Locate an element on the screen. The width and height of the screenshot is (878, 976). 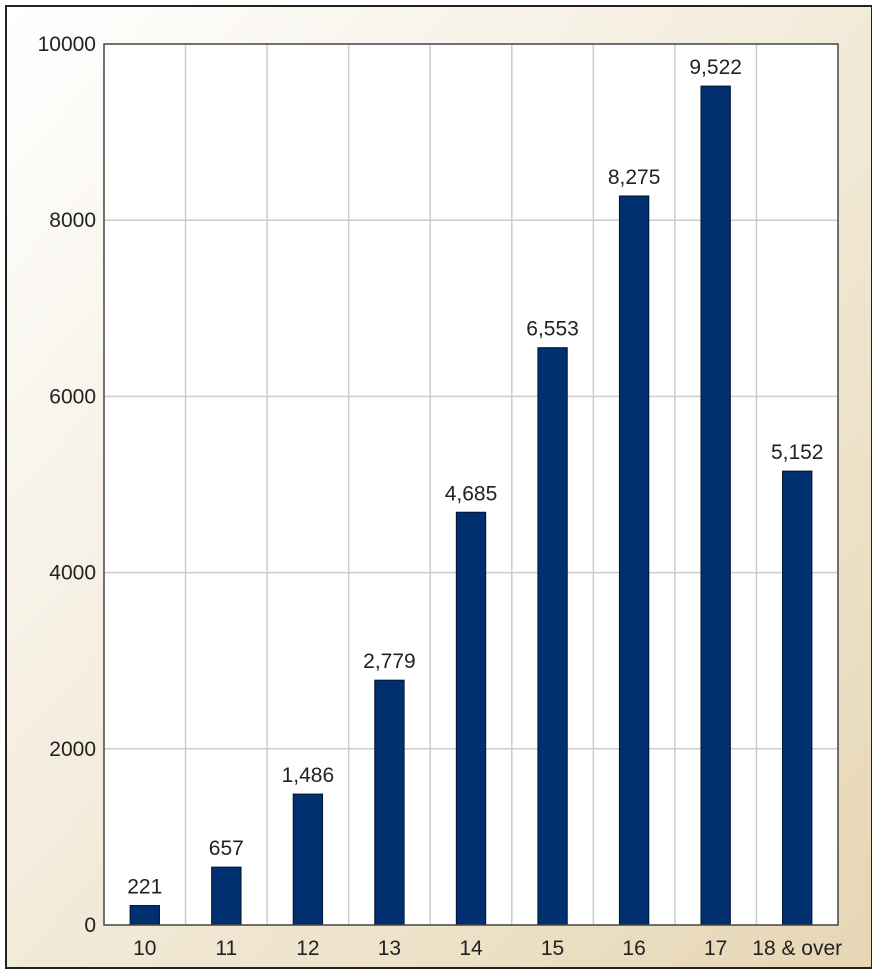
x-tick-label: 11 is located at coordinates (226, 948).